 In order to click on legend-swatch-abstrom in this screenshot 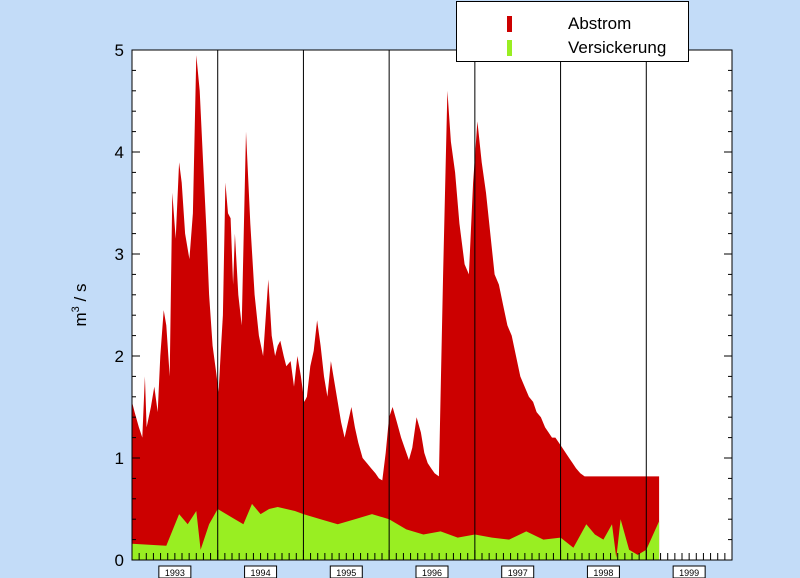, I will do `click(509, 24)`.